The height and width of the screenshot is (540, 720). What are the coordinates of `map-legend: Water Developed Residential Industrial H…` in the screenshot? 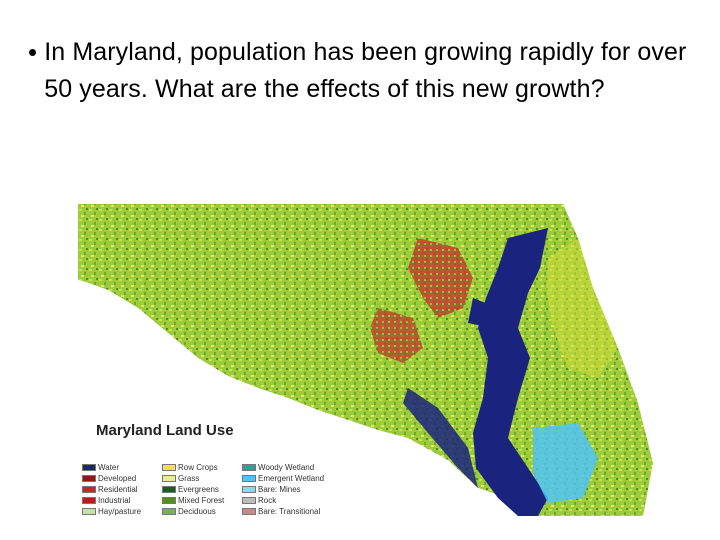 It's located at (212, 490).